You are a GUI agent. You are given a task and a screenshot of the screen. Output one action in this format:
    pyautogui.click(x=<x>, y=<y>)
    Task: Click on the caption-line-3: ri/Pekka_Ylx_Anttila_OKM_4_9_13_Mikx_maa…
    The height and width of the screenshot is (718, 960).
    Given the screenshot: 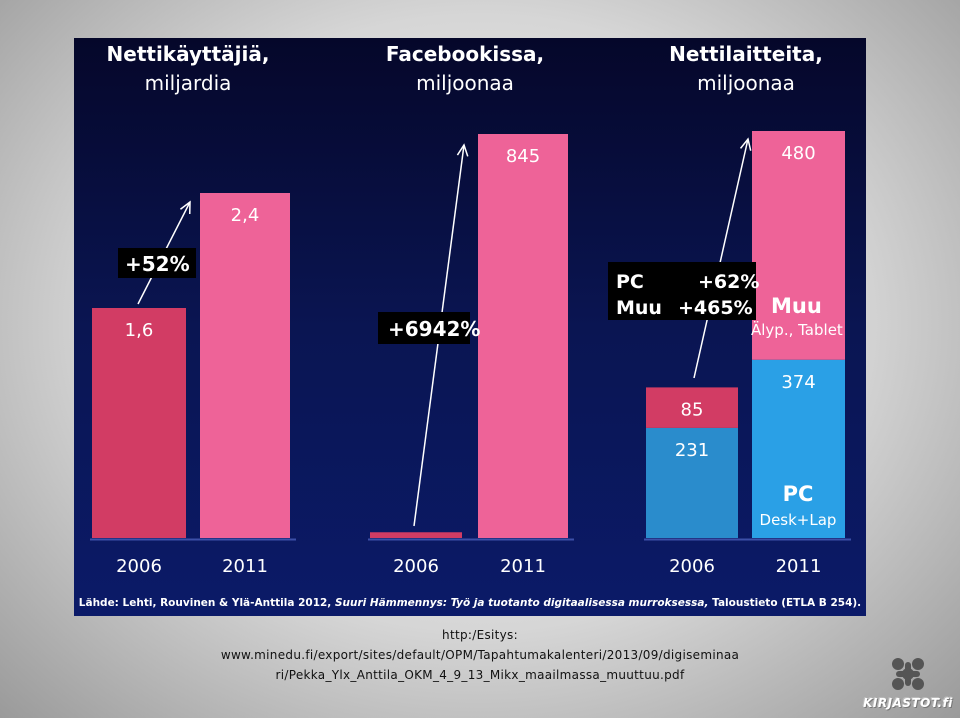 What is the action you would take?
    pyautogui.click(x=480, y=675)
    